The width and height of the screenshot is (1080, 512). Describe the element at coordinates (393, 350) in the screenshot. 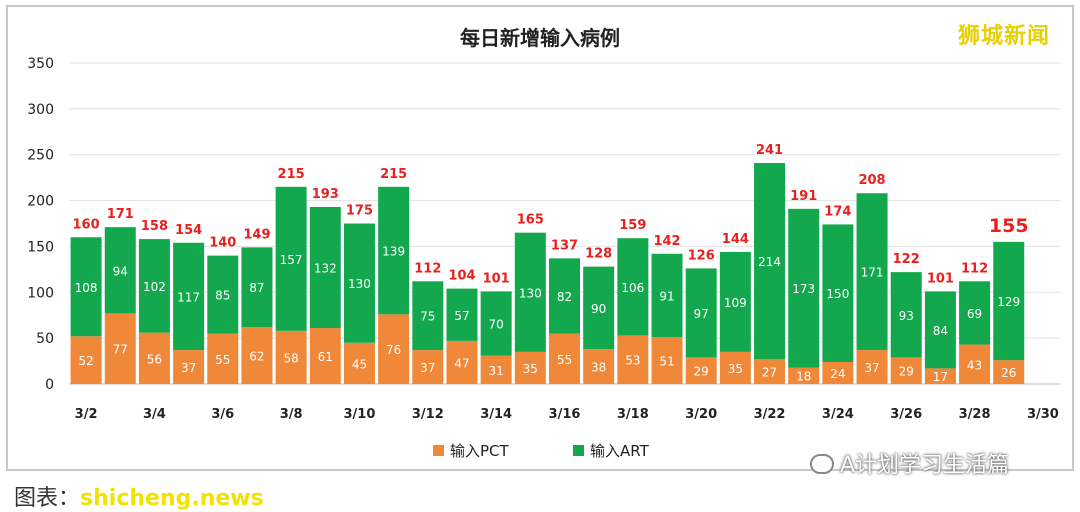

I see `data-label-pct: 76` at that location.